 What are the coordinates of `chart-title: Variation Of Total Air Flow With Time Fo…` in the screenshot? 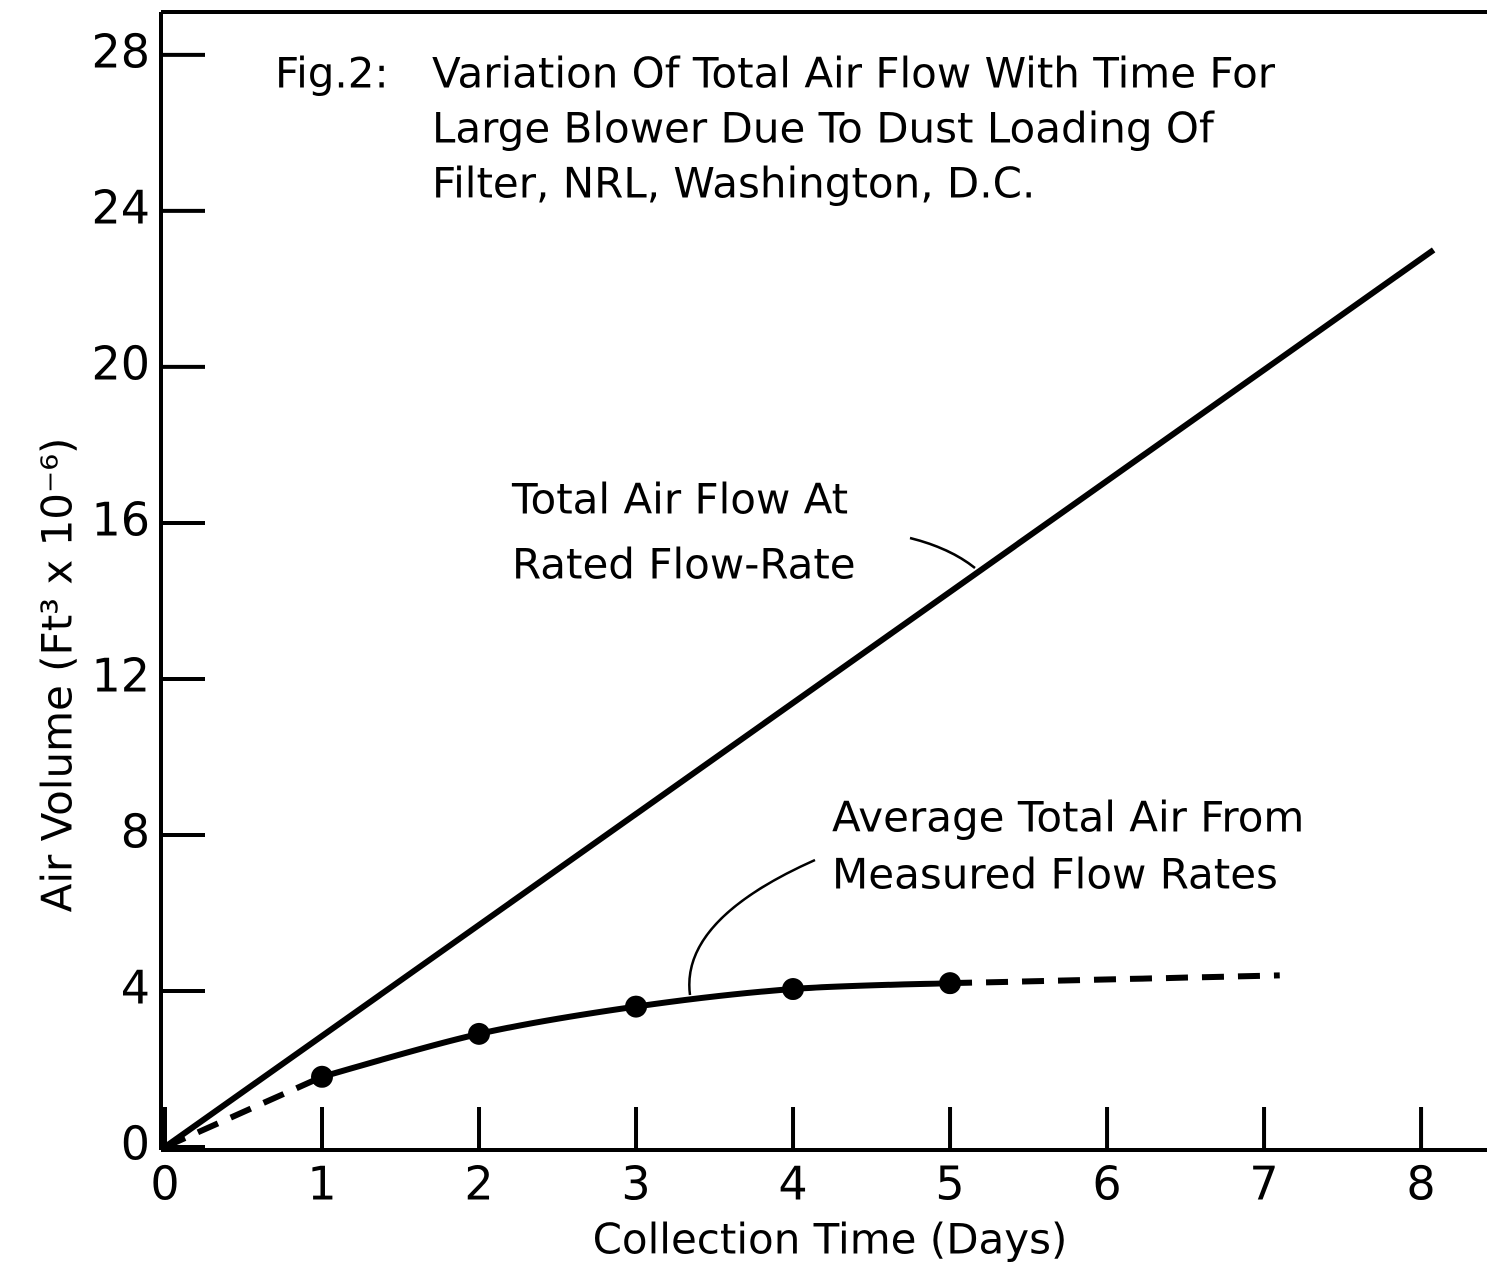 It's located at (854, 73).